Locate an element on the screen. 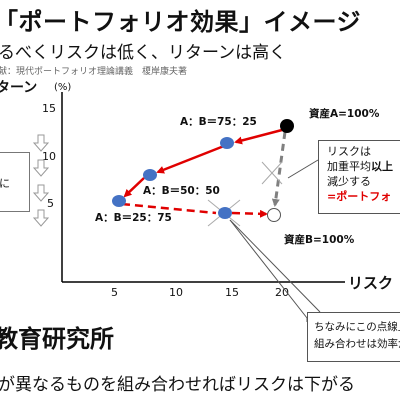  callout-box: リスクは 加重平均以上 減少する =ポートフォ is located at coordinates (359, 177).